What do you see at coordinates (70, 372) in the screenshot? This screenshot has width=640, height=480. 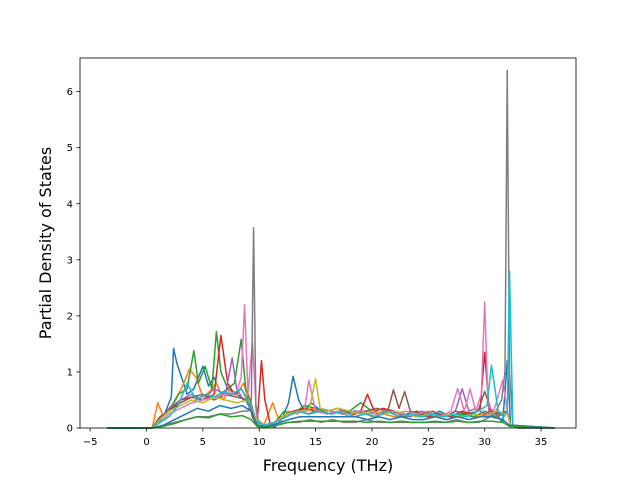 I see `y-tick-label: 1` at bounding box center [70, 372].